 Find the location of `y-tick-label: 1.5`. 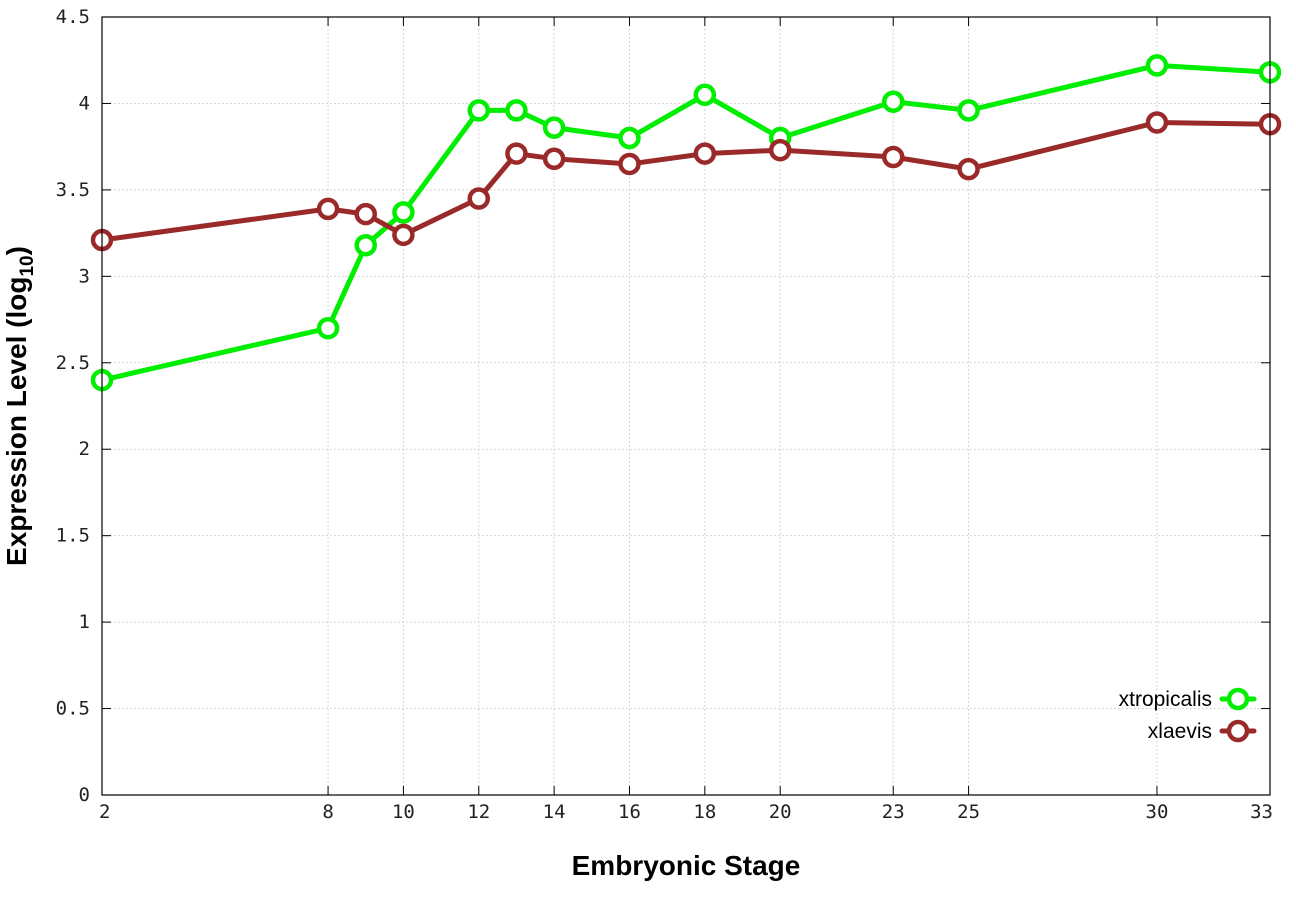

y-tick-label: 1.5 is located at coordinates (73, 536).